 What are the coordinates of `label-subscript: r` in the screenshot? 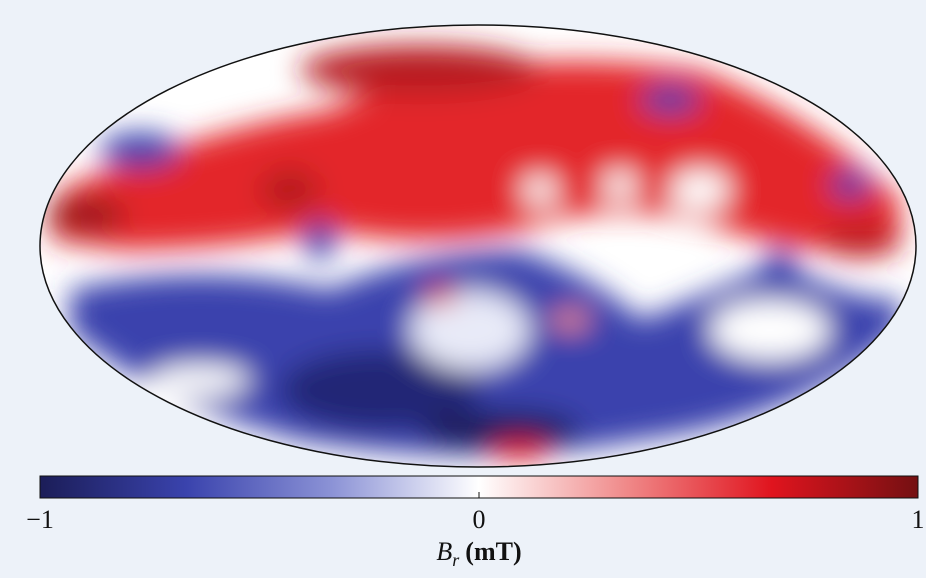 It's located at (456, 560).